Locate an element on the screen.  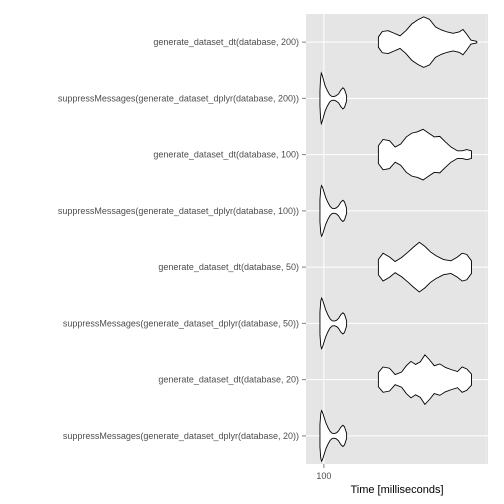
x-tick-label: 100 is located at coordinates (323, 476).